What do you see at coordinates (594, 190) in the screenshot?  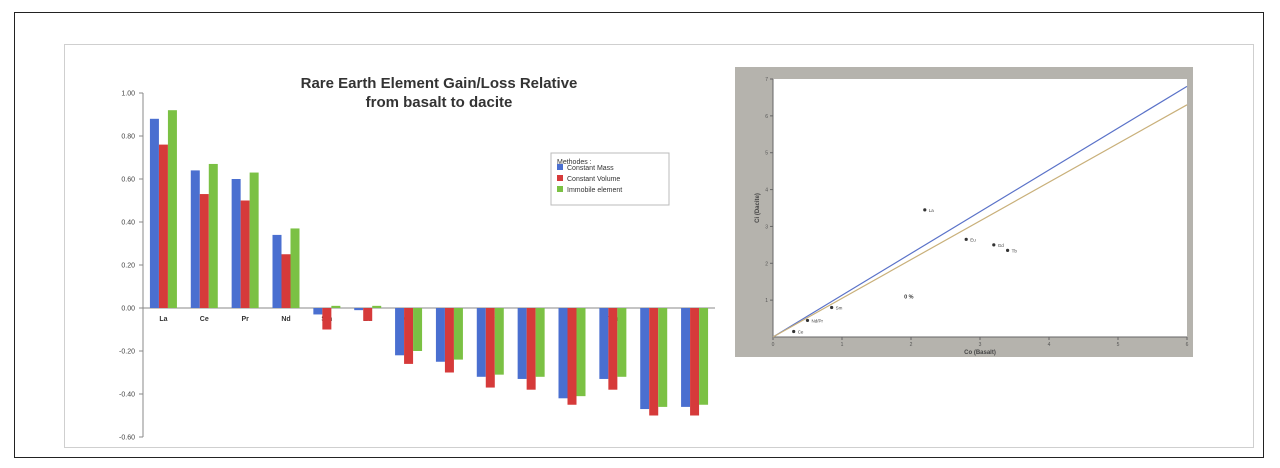 I see `legend-entry: Immobile element` at bounding box center [594, 190].